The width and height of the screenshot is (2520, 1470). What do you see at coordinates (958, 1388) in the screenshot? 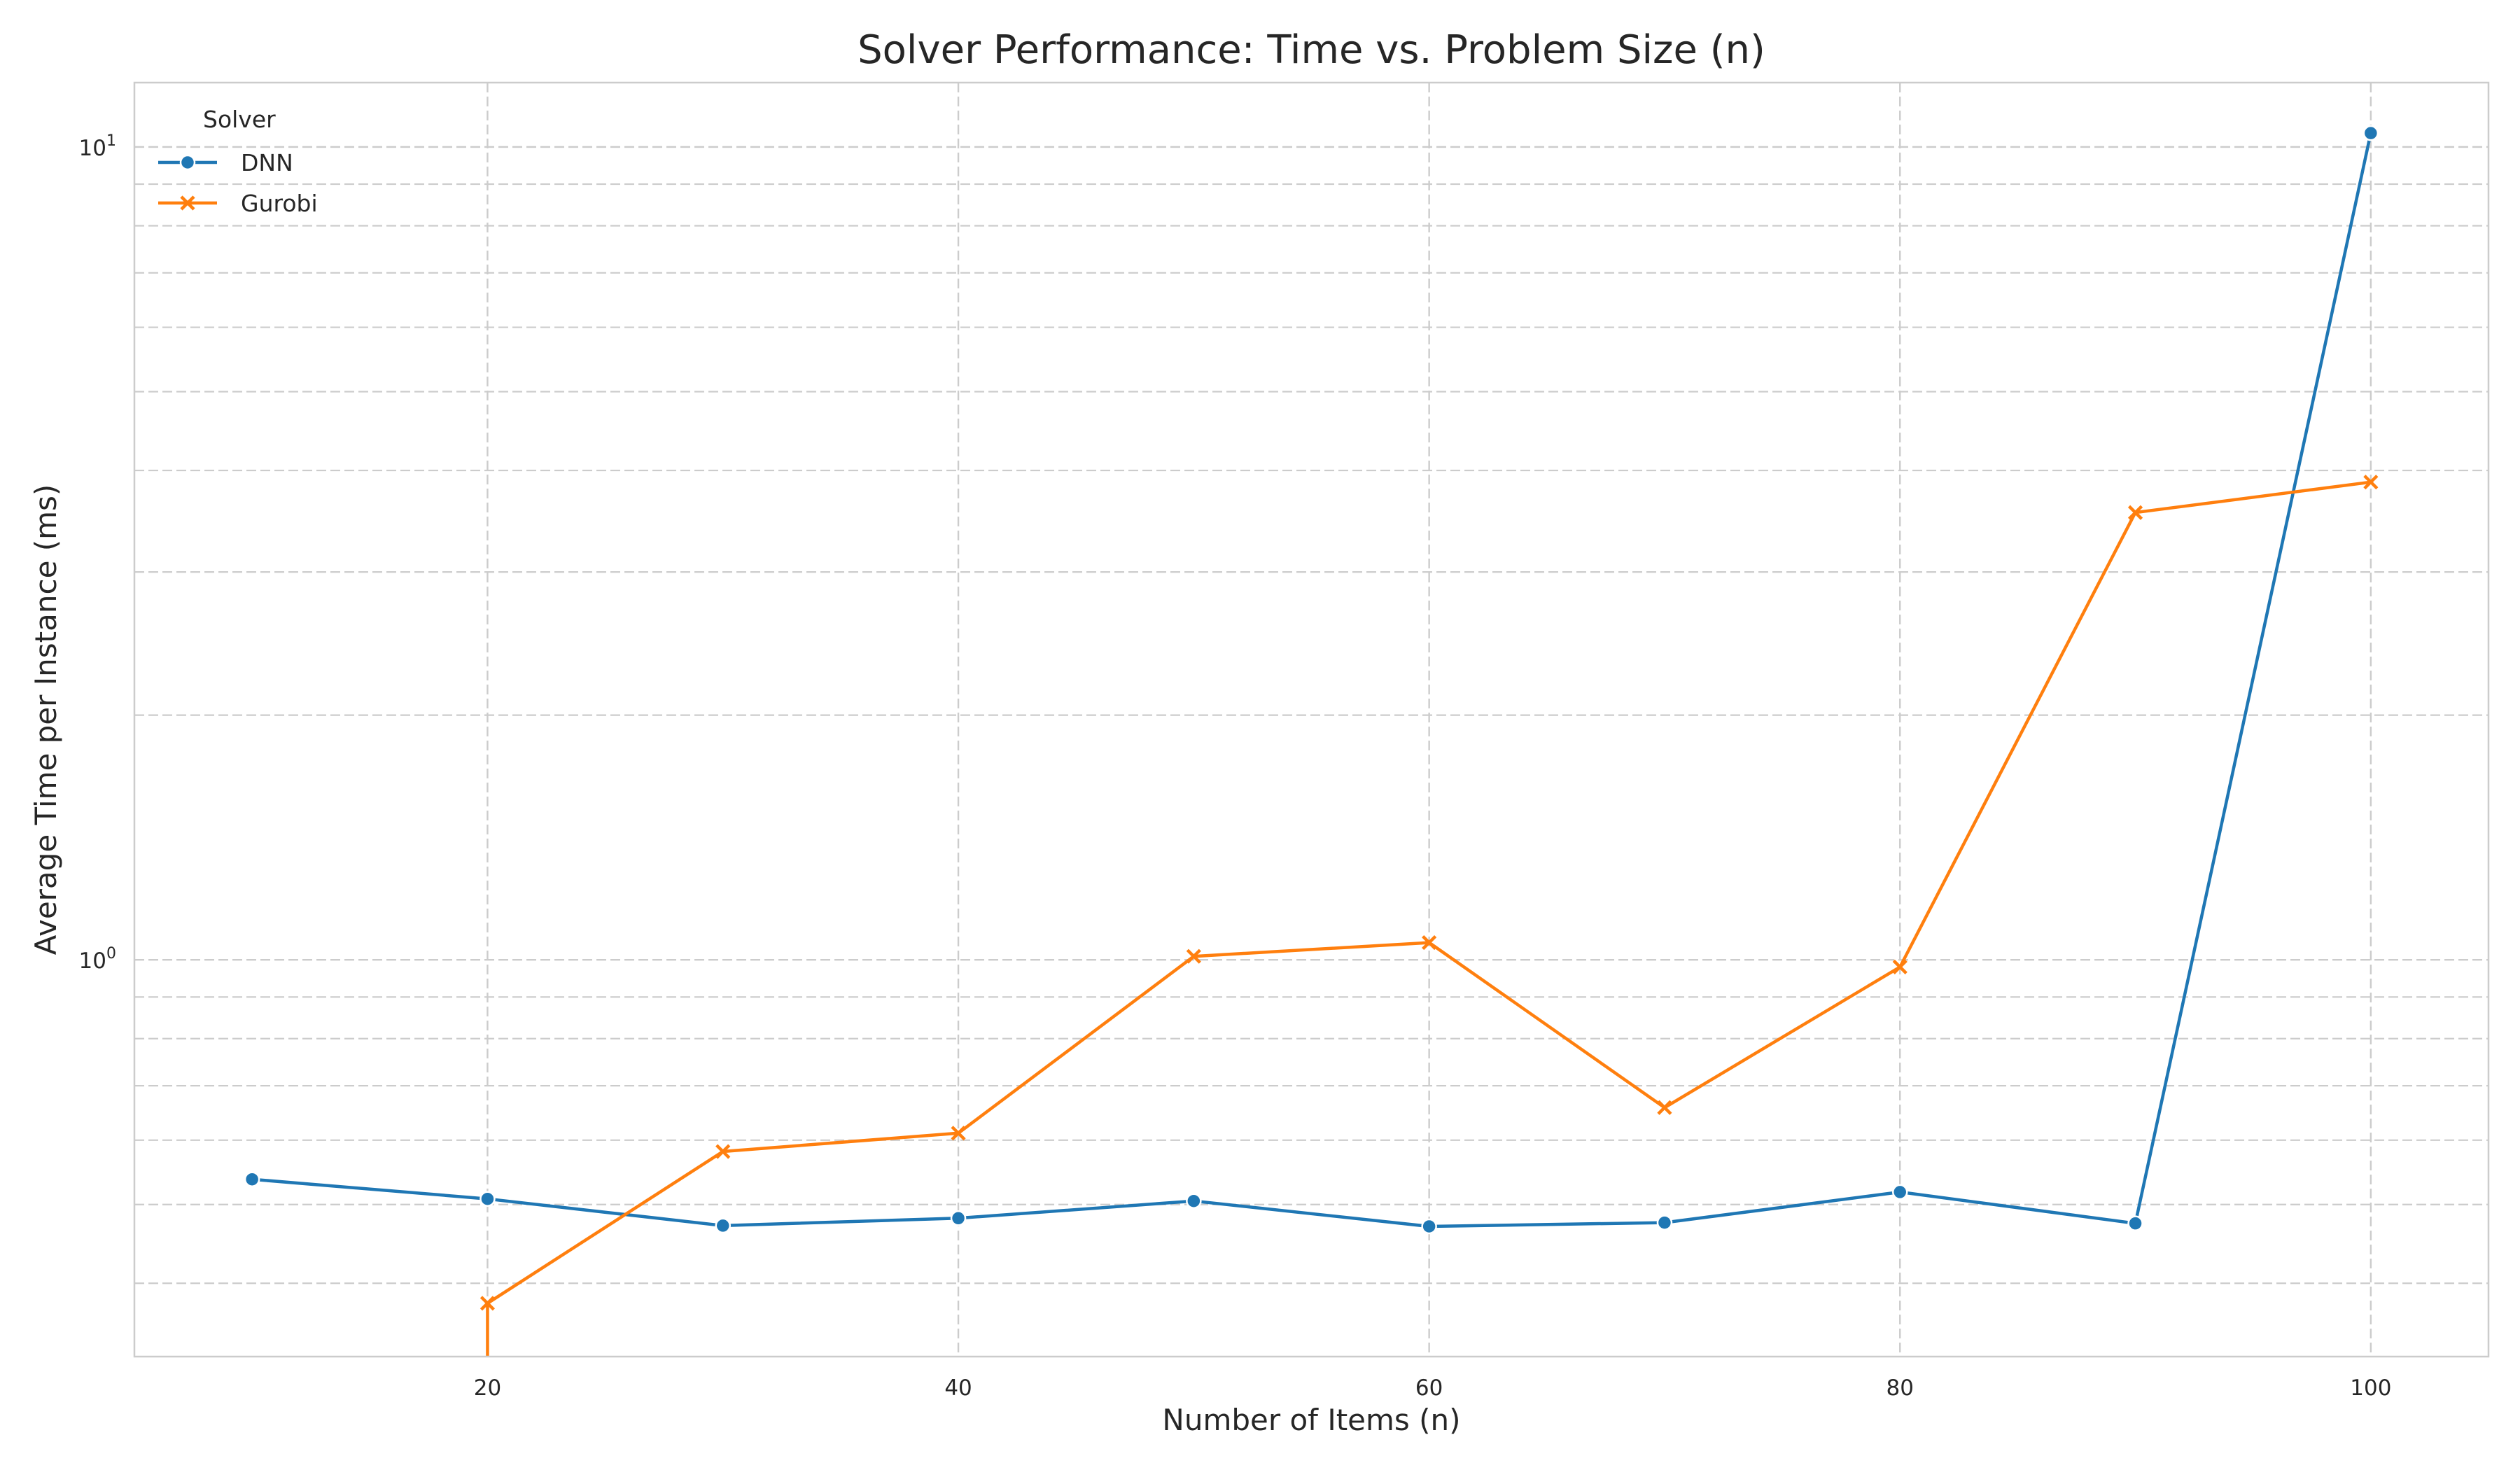
I see `x-tick-label: 40` at bounding box center [958, 1388].